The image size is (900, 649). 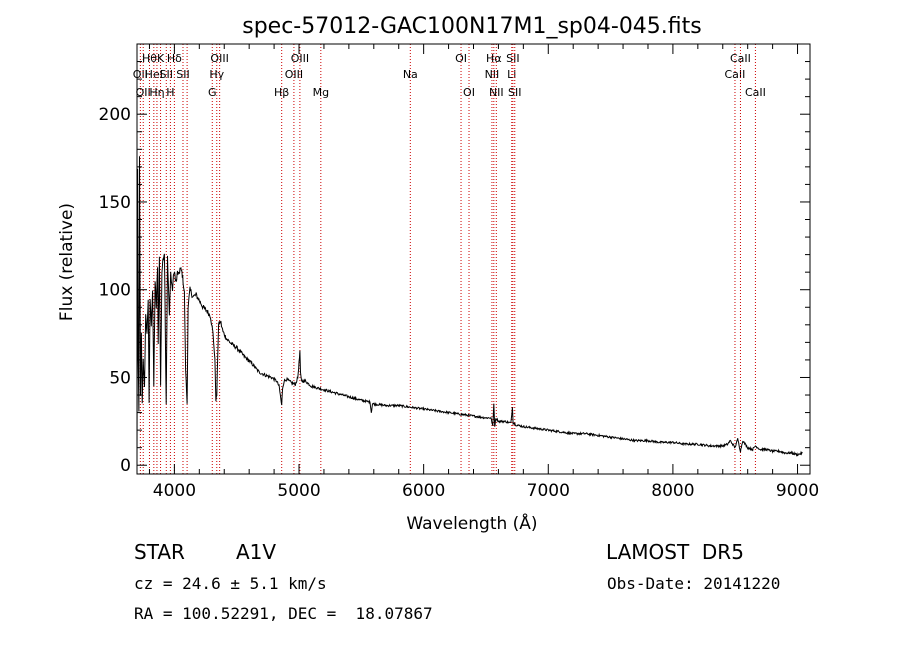 What do you see at coordinates (511, 74) in the screenshot?
I see `line-label-Li: Li` at bounding box center [511, 74].